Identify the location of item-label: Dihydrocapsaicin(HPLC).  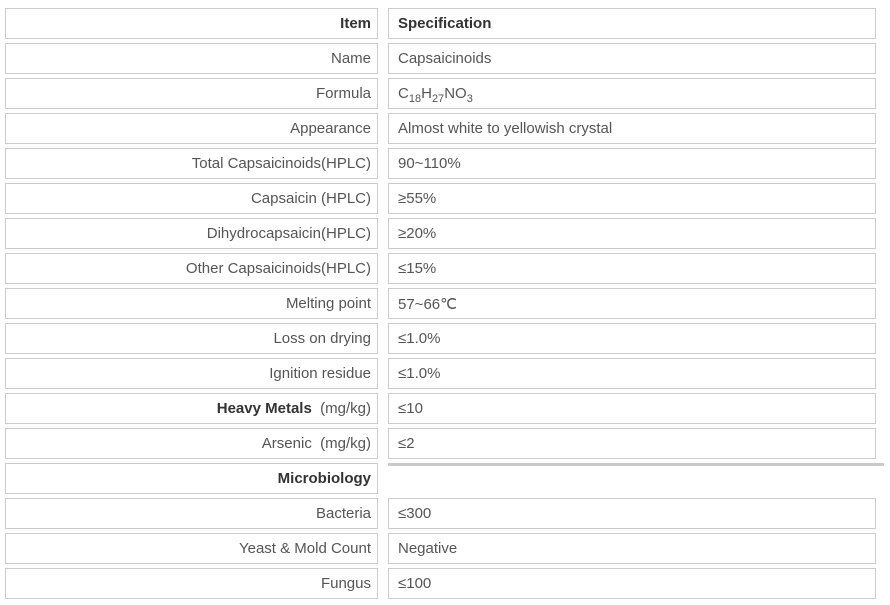
(288, 233).